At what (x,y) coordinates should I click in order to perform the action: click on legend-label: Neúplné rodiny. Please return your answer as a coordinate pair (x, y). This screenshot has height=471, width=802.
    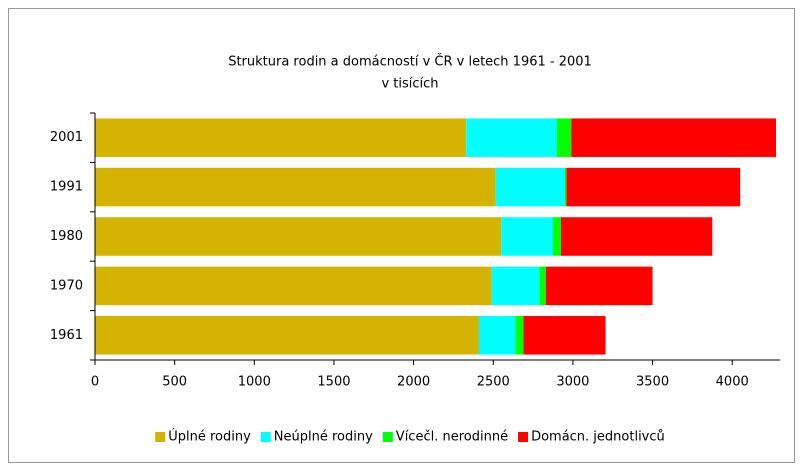
    Looking at the image, I should click on (323, 437).